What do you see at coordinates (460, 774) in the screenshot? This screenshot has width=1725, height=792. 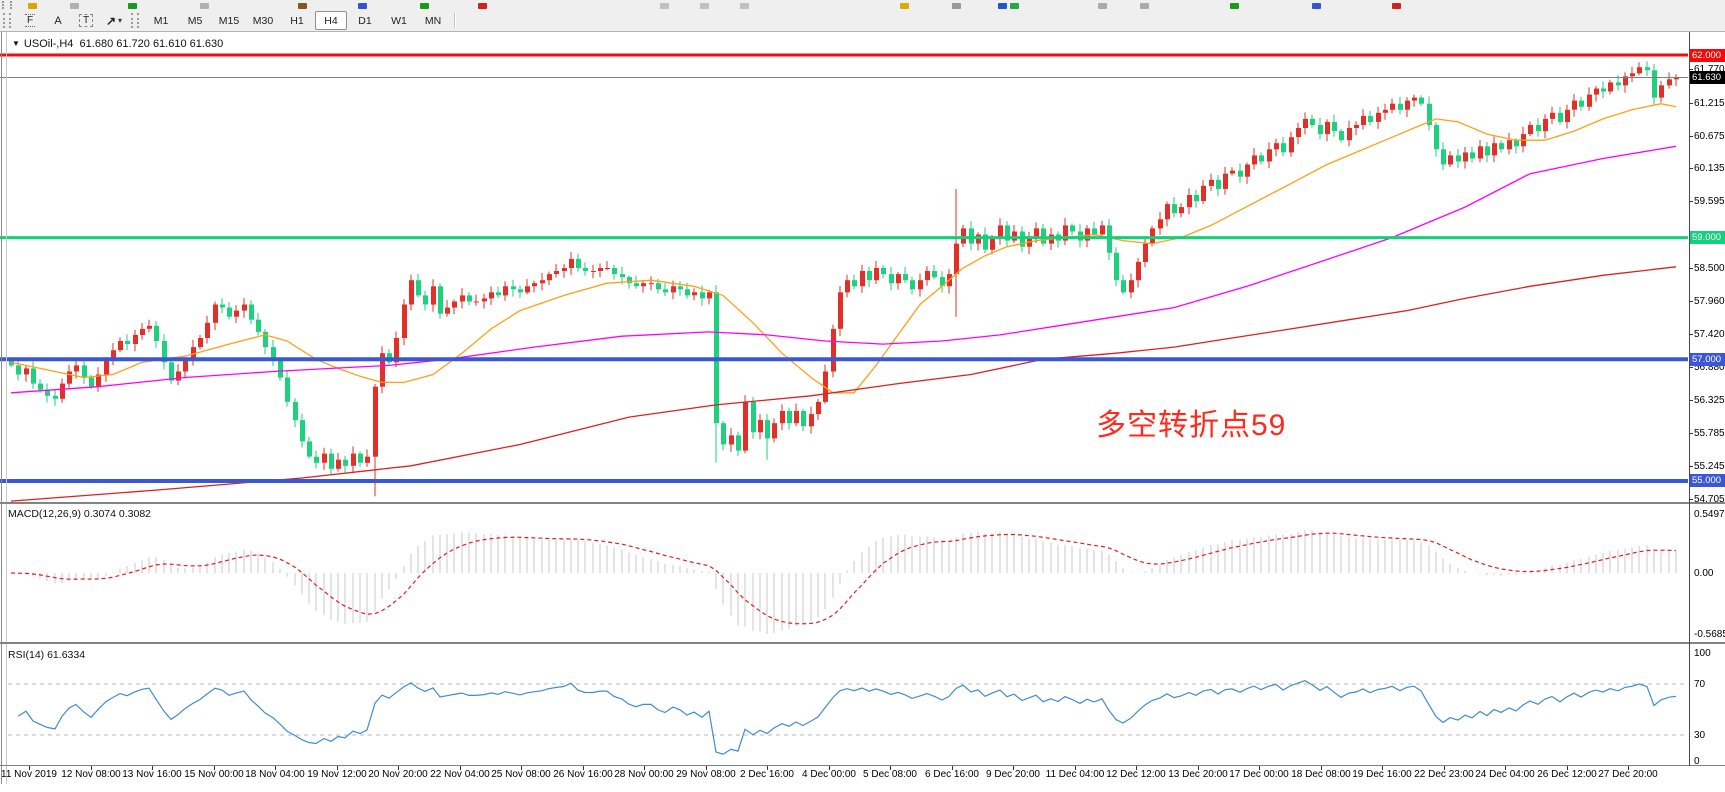 I see `time-axis-label: 22 Nov 04:00` at bounding box center [460, 774].